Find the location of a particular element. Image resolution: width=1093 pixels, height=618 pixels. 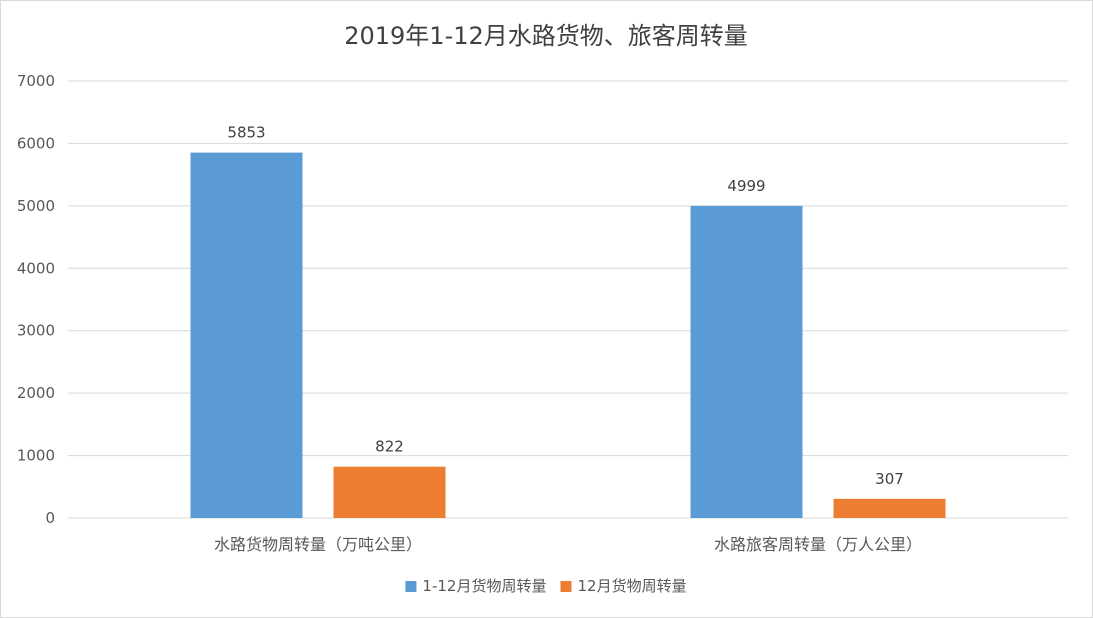

y-tick-label: 6000 is located at coordinates (36, 143).